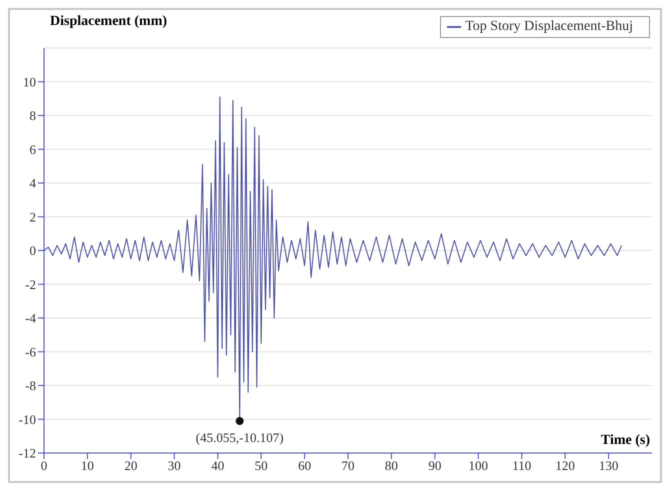 The height and width of the screenshot is (491, 670). What do you see at coordinates (87, 466) in the screenshot?
I see `x-tick-label: 10` at bounding box center [87, 466].